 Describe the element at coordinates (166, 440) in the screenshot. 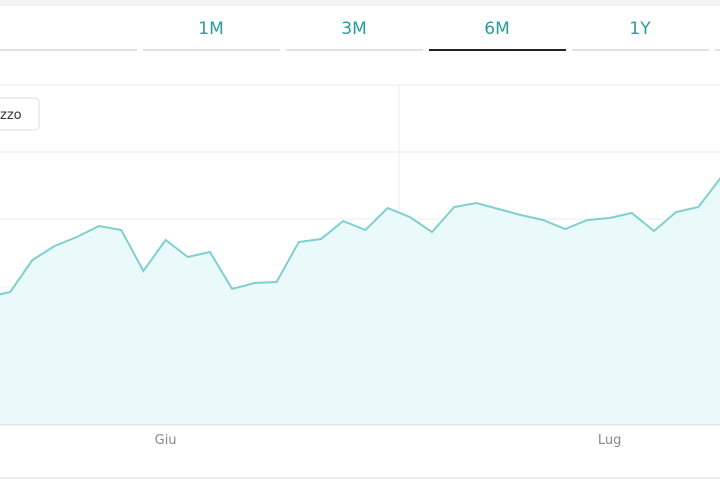

I see `x-tick-label: Giu` at that location.